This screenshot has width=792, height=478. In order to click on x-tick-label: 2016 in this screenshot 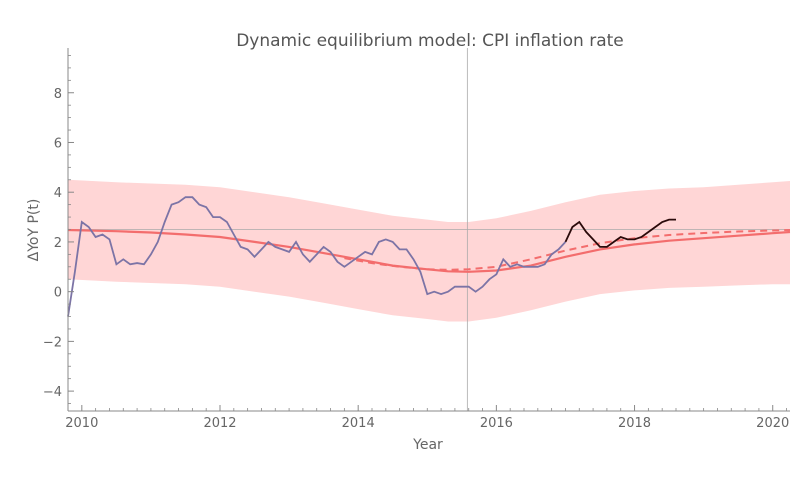, I will do `click(496, 423)`.